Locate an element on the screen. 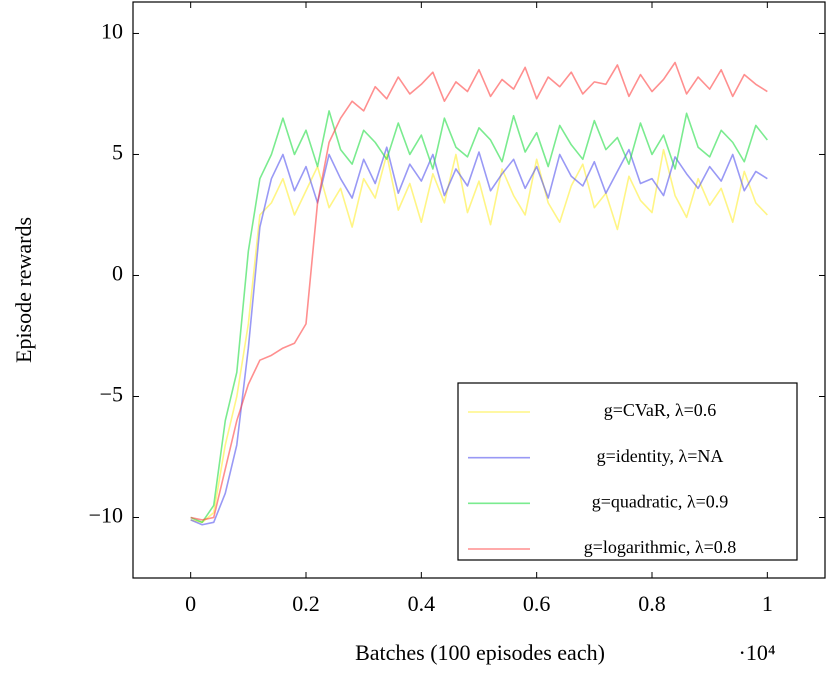  y-axis-label: Episode rewards is located at coordinates (23, 290).